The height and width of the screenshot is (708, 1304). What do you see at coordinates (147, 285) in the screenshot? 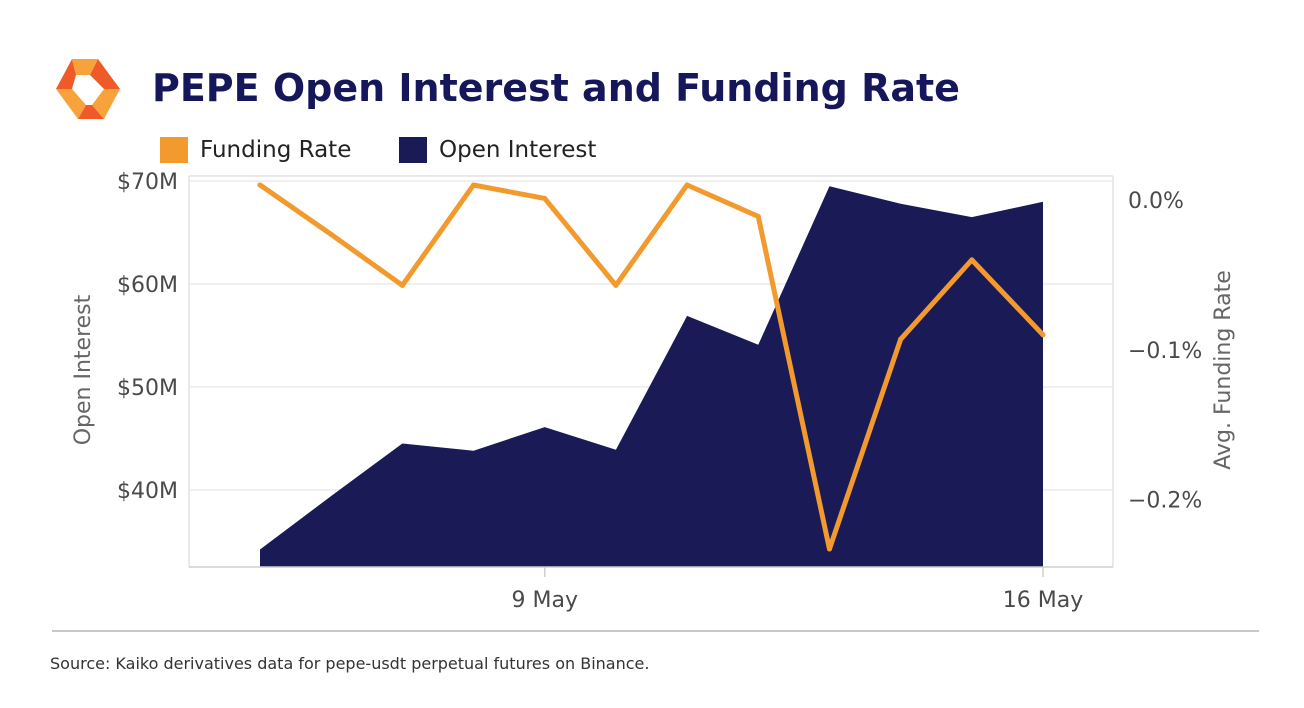
I see `y-left-tick-label: $60M` at bounding box center [147, 285].